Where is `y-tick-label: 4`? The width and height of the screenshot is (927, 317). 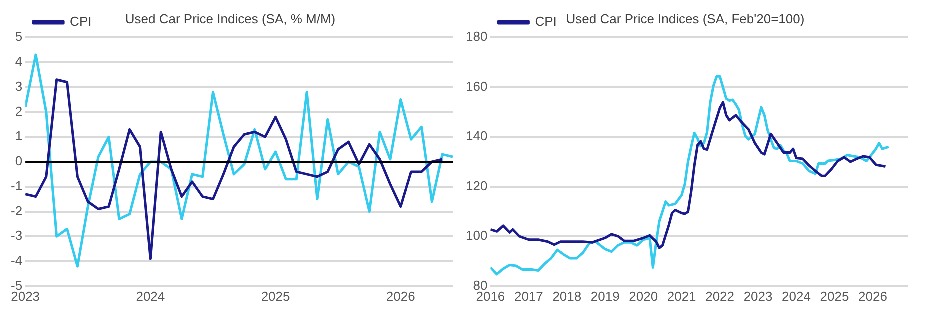
y-tick-label: 4 is located at coordinates (19, 62).